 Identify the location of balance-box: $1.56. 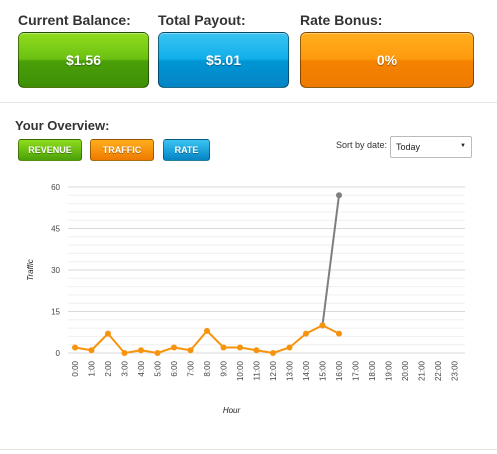
(83, 60).